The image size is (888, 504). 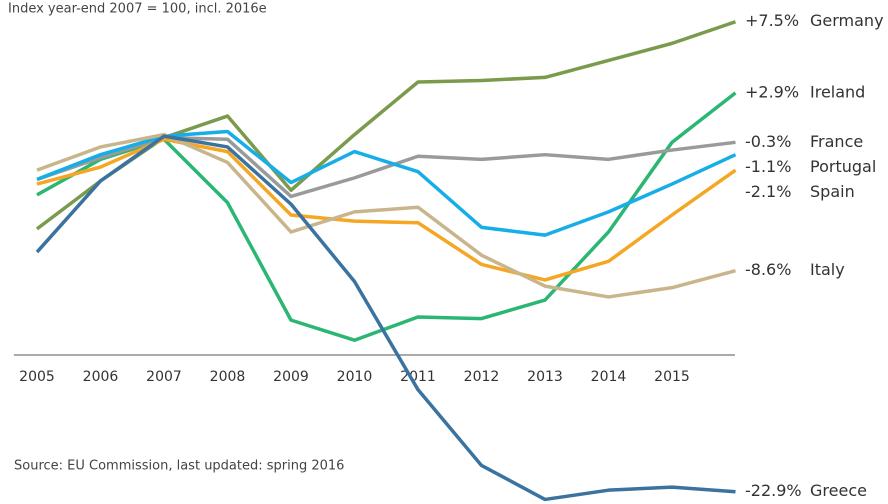 What do you see at coordinates (228, 377) in the screenshot?
I see `x-tick-label: 2008` at bounding box center [228, 377].